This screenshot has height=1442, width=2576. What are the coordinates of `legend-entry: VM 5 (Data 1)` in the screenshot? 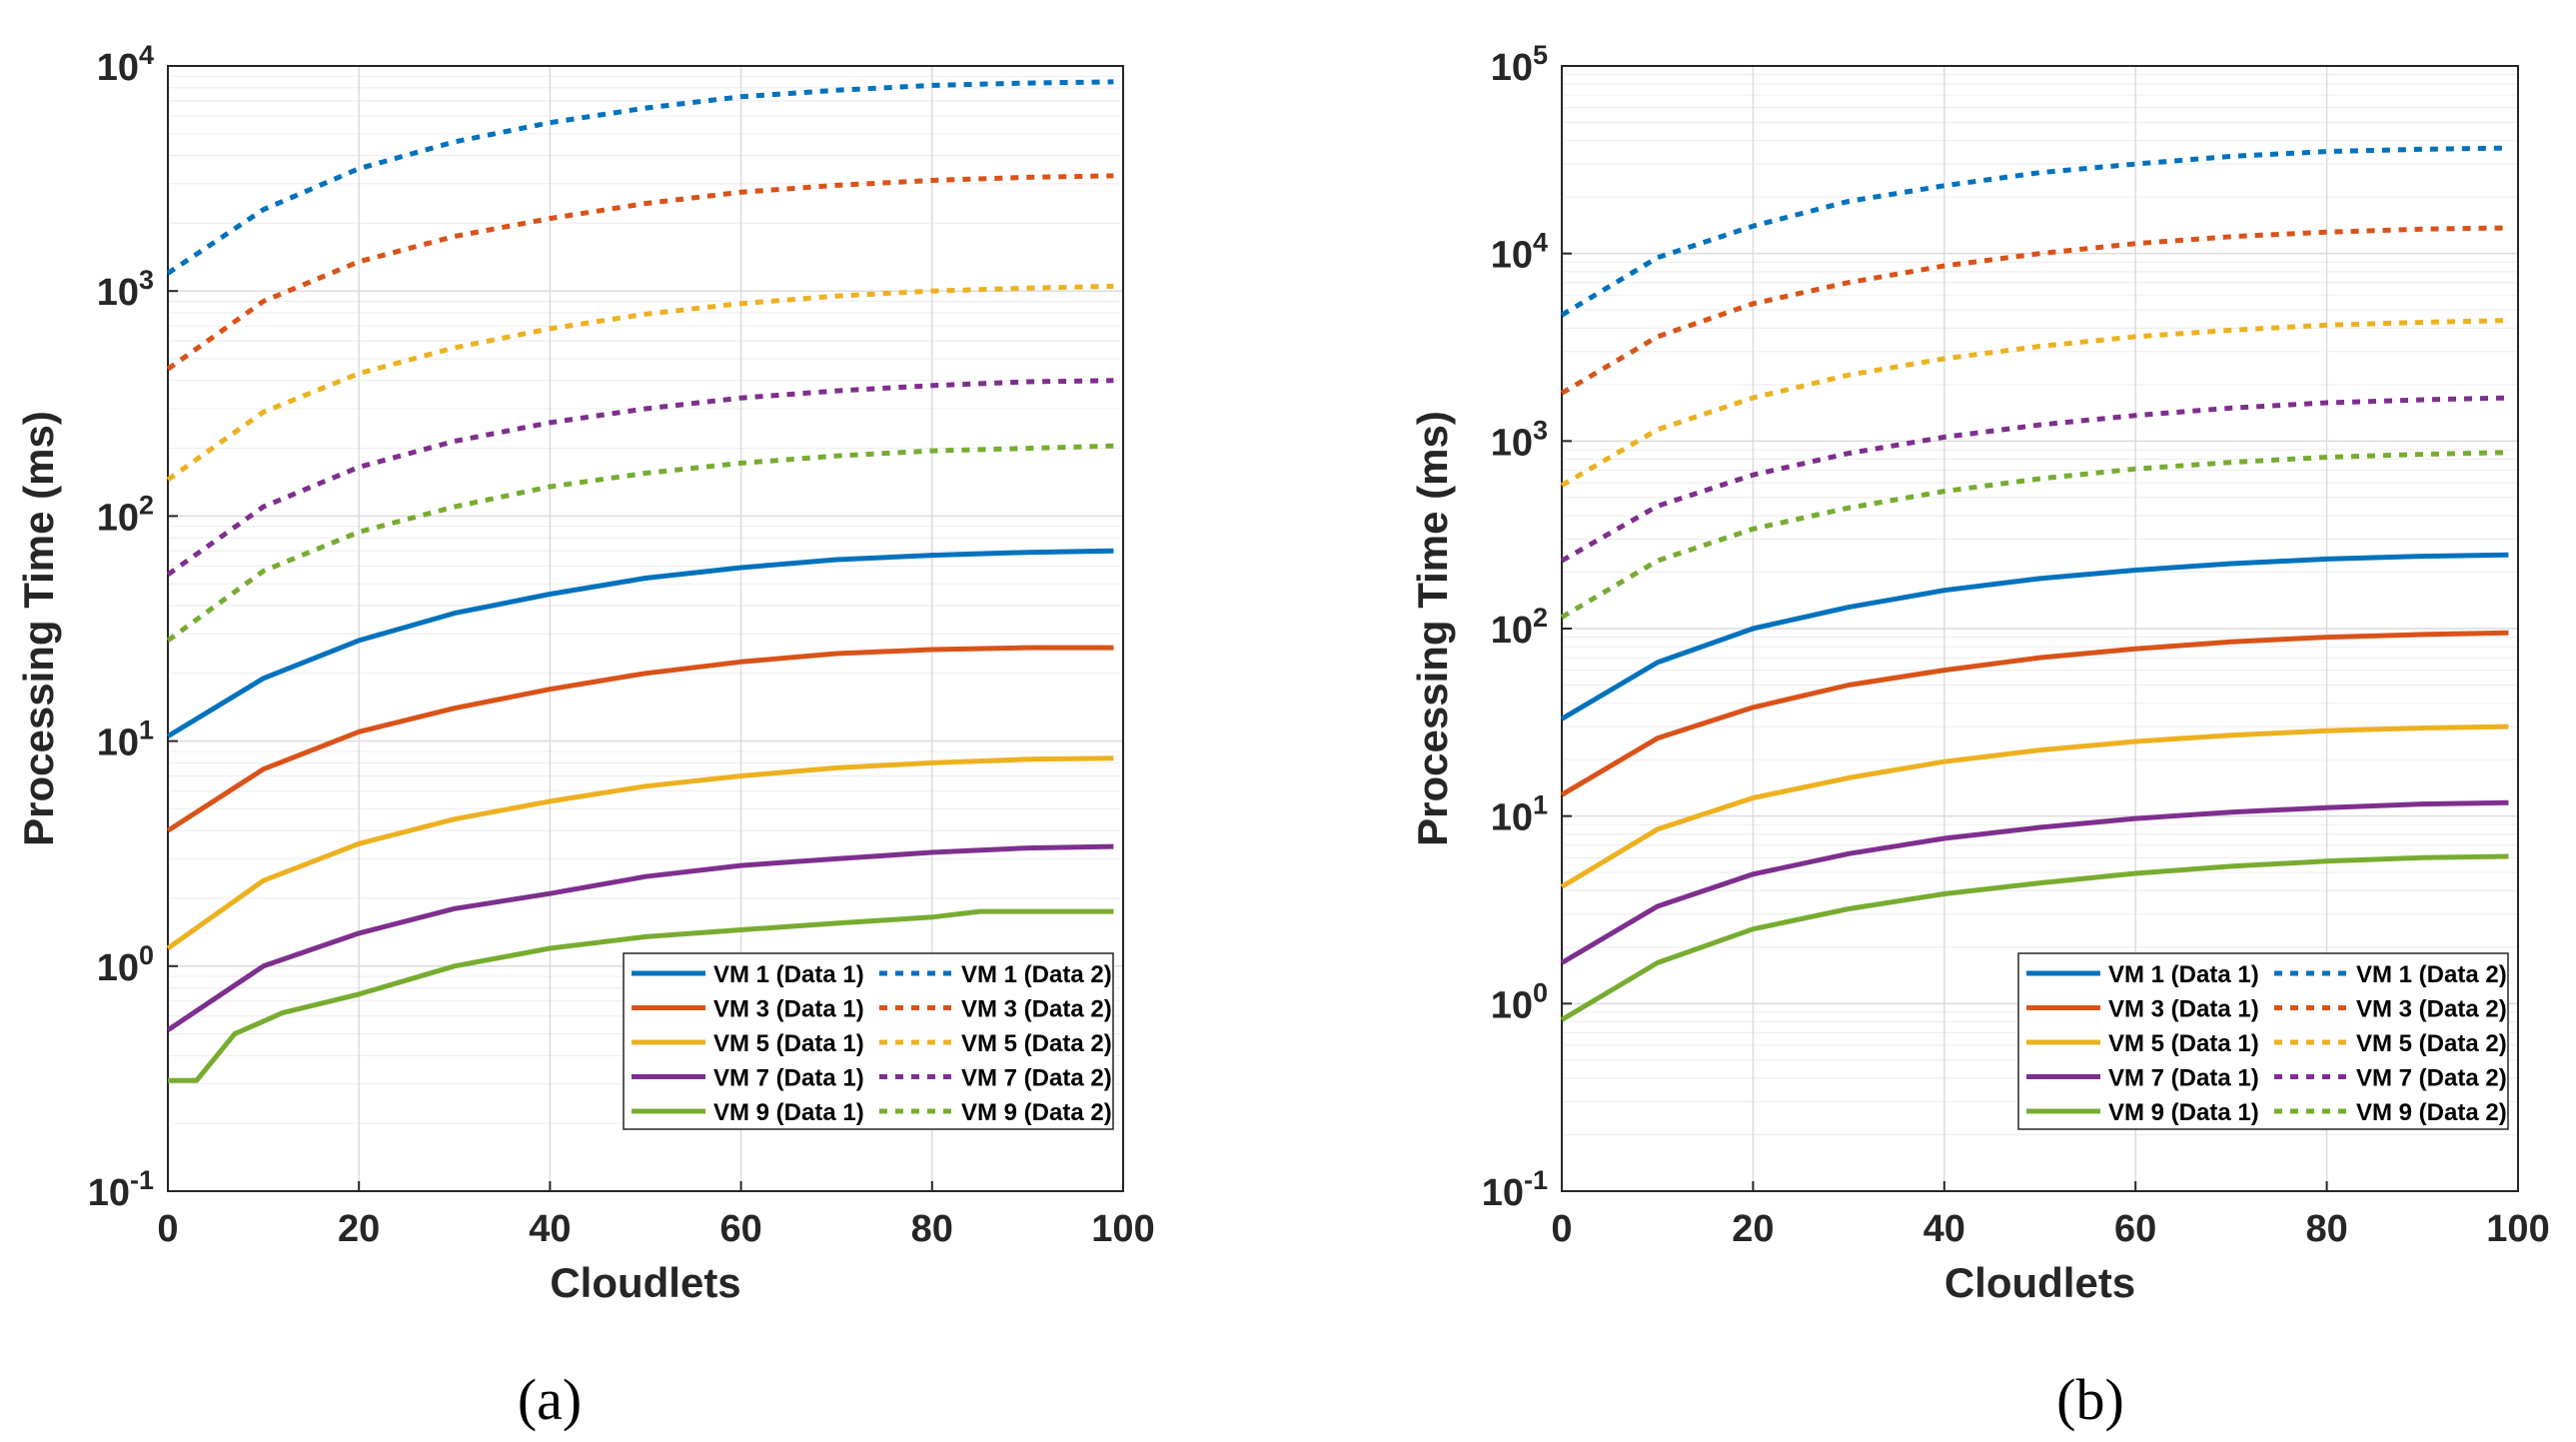 It's located at (788, 1043).